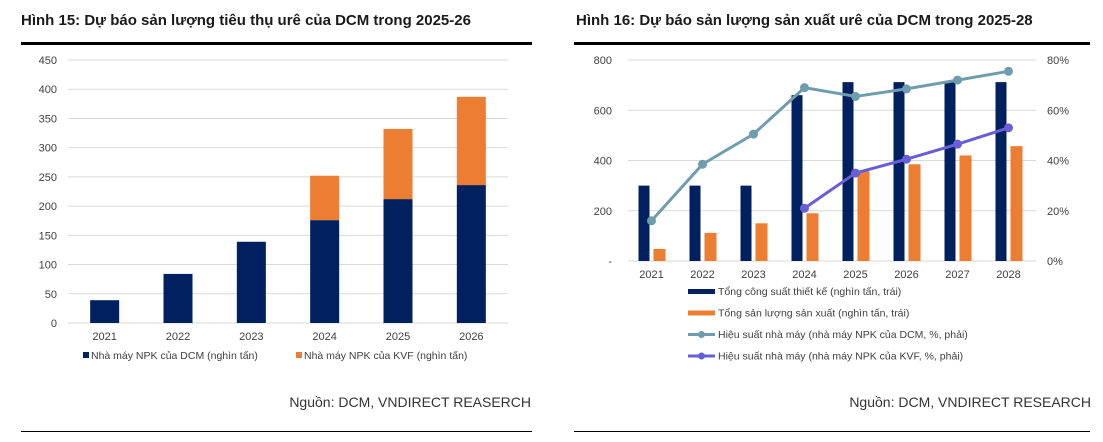 Image resolution: width=1103 pixels, height=442 pixels. I want to click on y-tick-label: 450, so click(48, 61).